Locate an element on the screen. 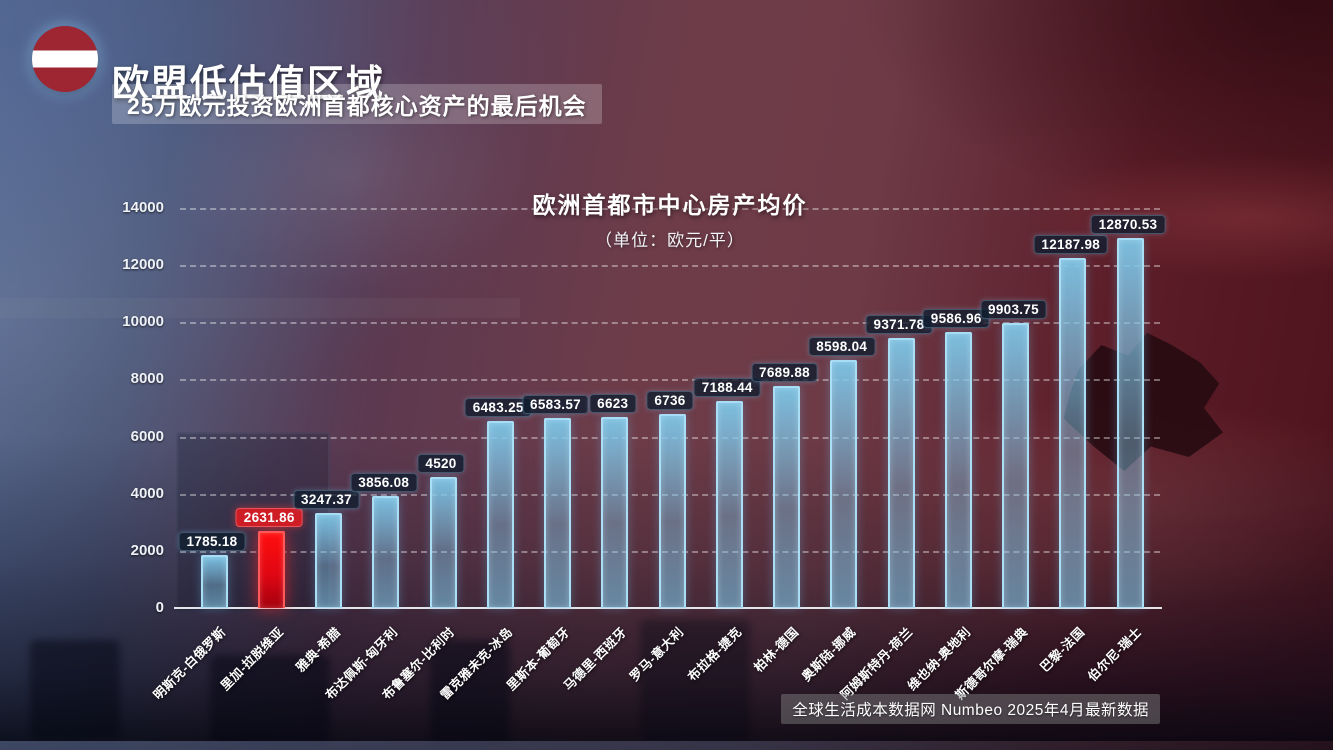  page-subtitle-banner: 25万欧元投资欧洲首都核心资产的最后机会 is located at coordinates (357, 104).